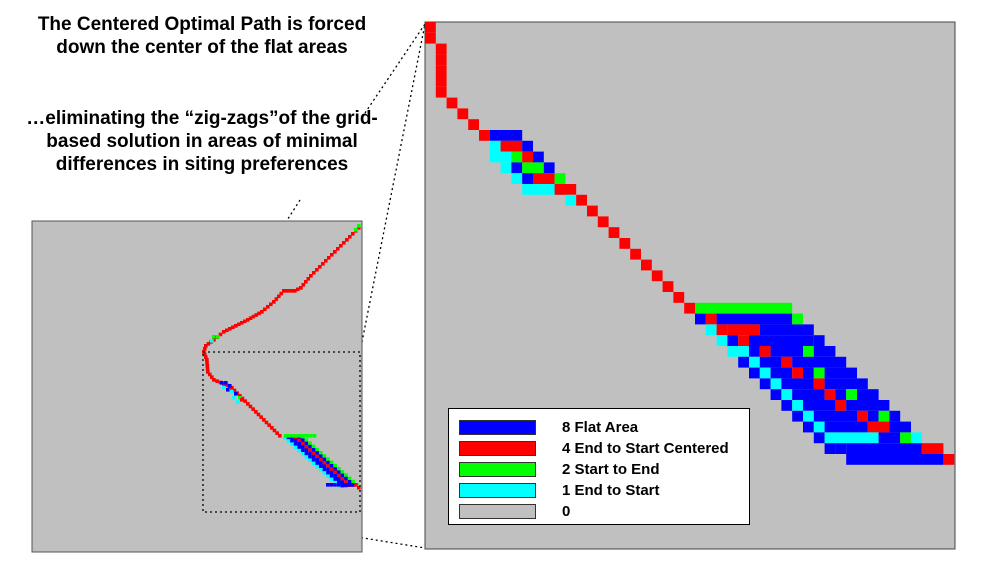 Image resolution: width=985 pixels, height=569 pixels. I want to click on legend-item-zero: 0, so click(514, 511).